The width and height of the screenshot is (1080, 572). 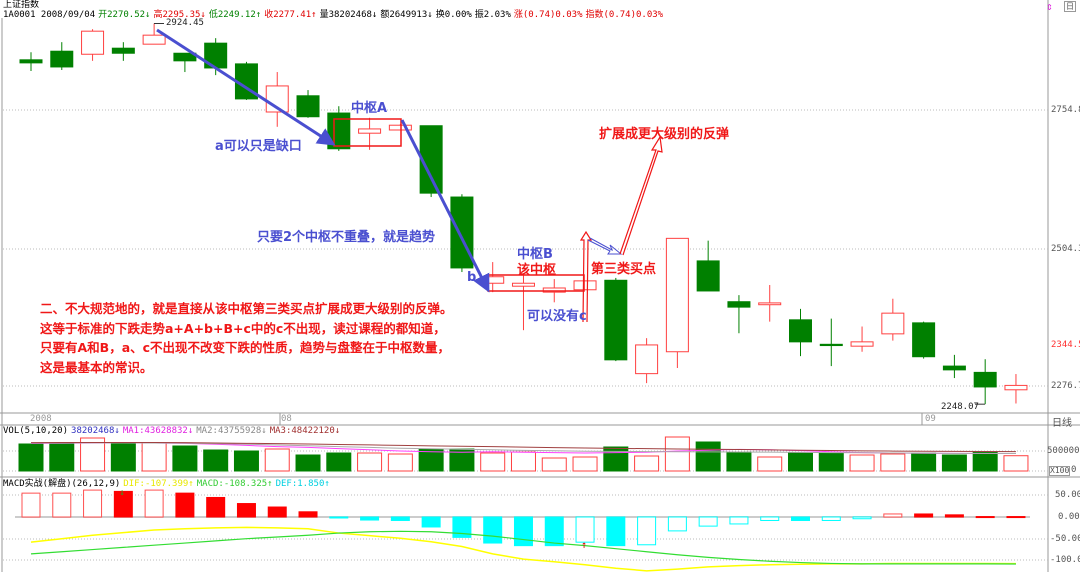 I want to click on date-label: 08, so click(x=286, y=419).